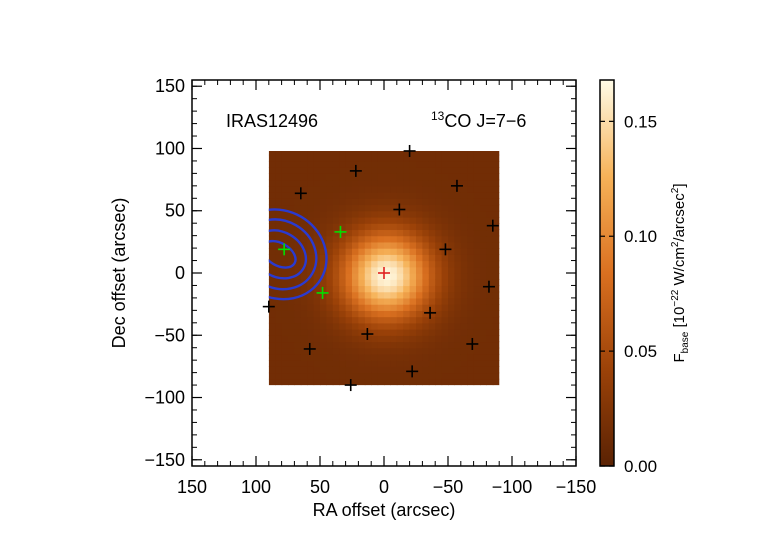  What do you see at coordinates (170, 148) in the screenshot?
I see `y-tick-label: 100` at bounding box center [170, 148].